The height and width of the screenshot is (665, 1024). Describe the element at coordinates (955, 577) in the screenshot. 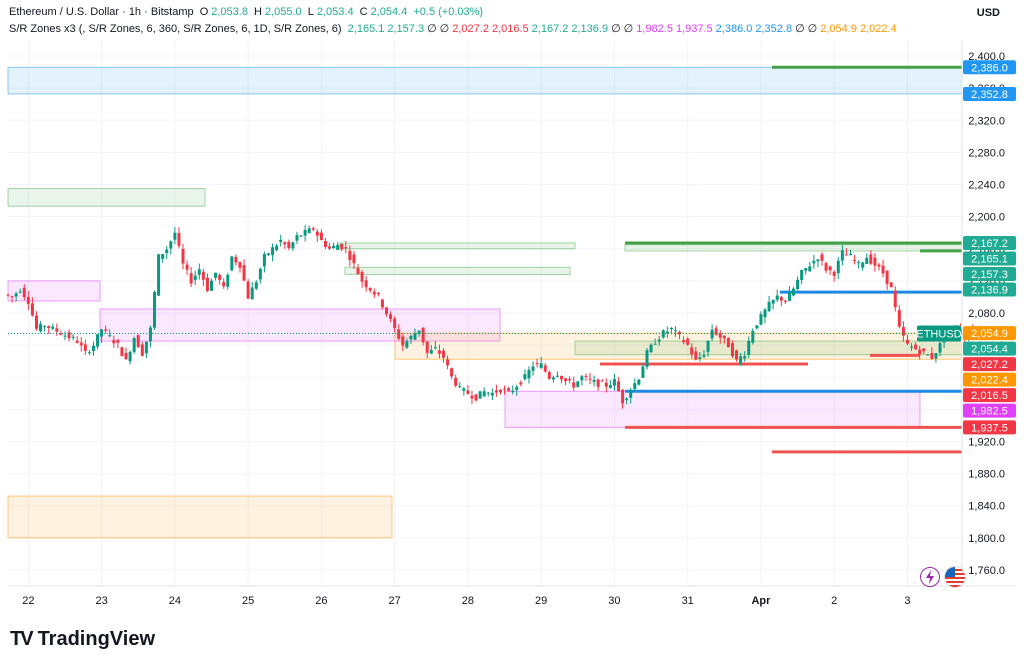

I see `us-flag-icon` at that location.